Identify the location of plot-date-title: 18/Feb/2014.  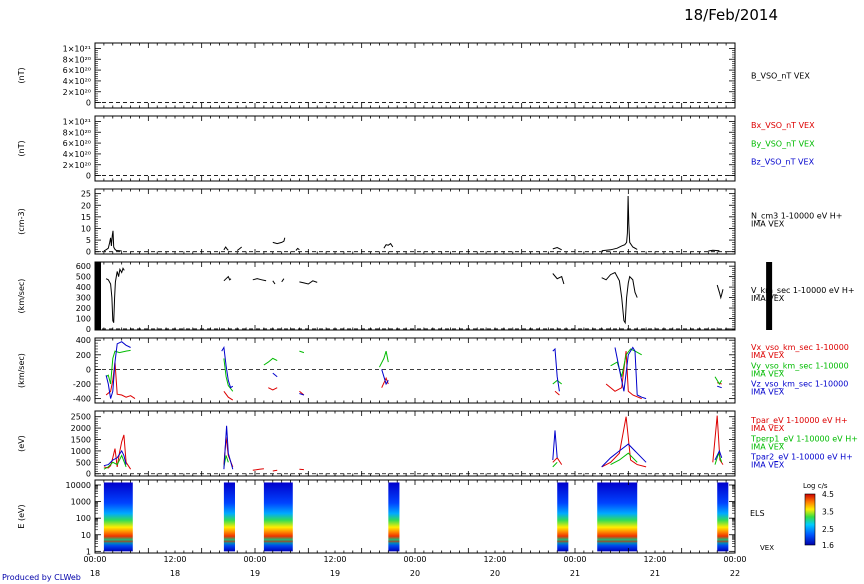
(731, 15).